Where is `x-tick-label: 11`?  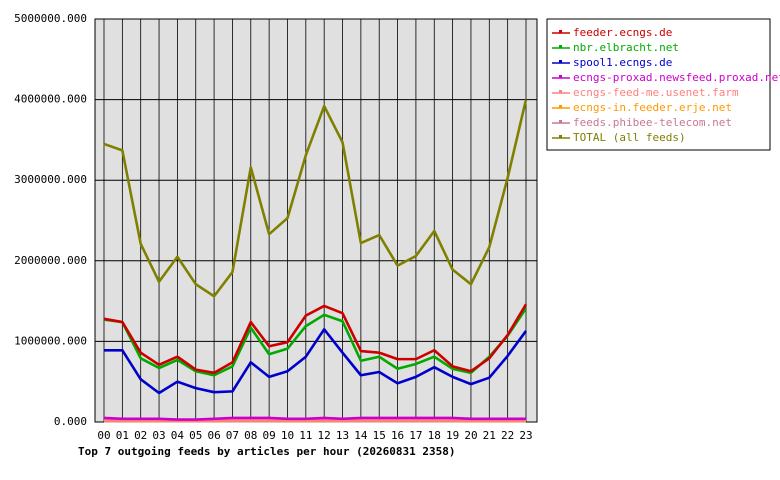
x-tick-label: 11 is located at coordinates (305, 435).